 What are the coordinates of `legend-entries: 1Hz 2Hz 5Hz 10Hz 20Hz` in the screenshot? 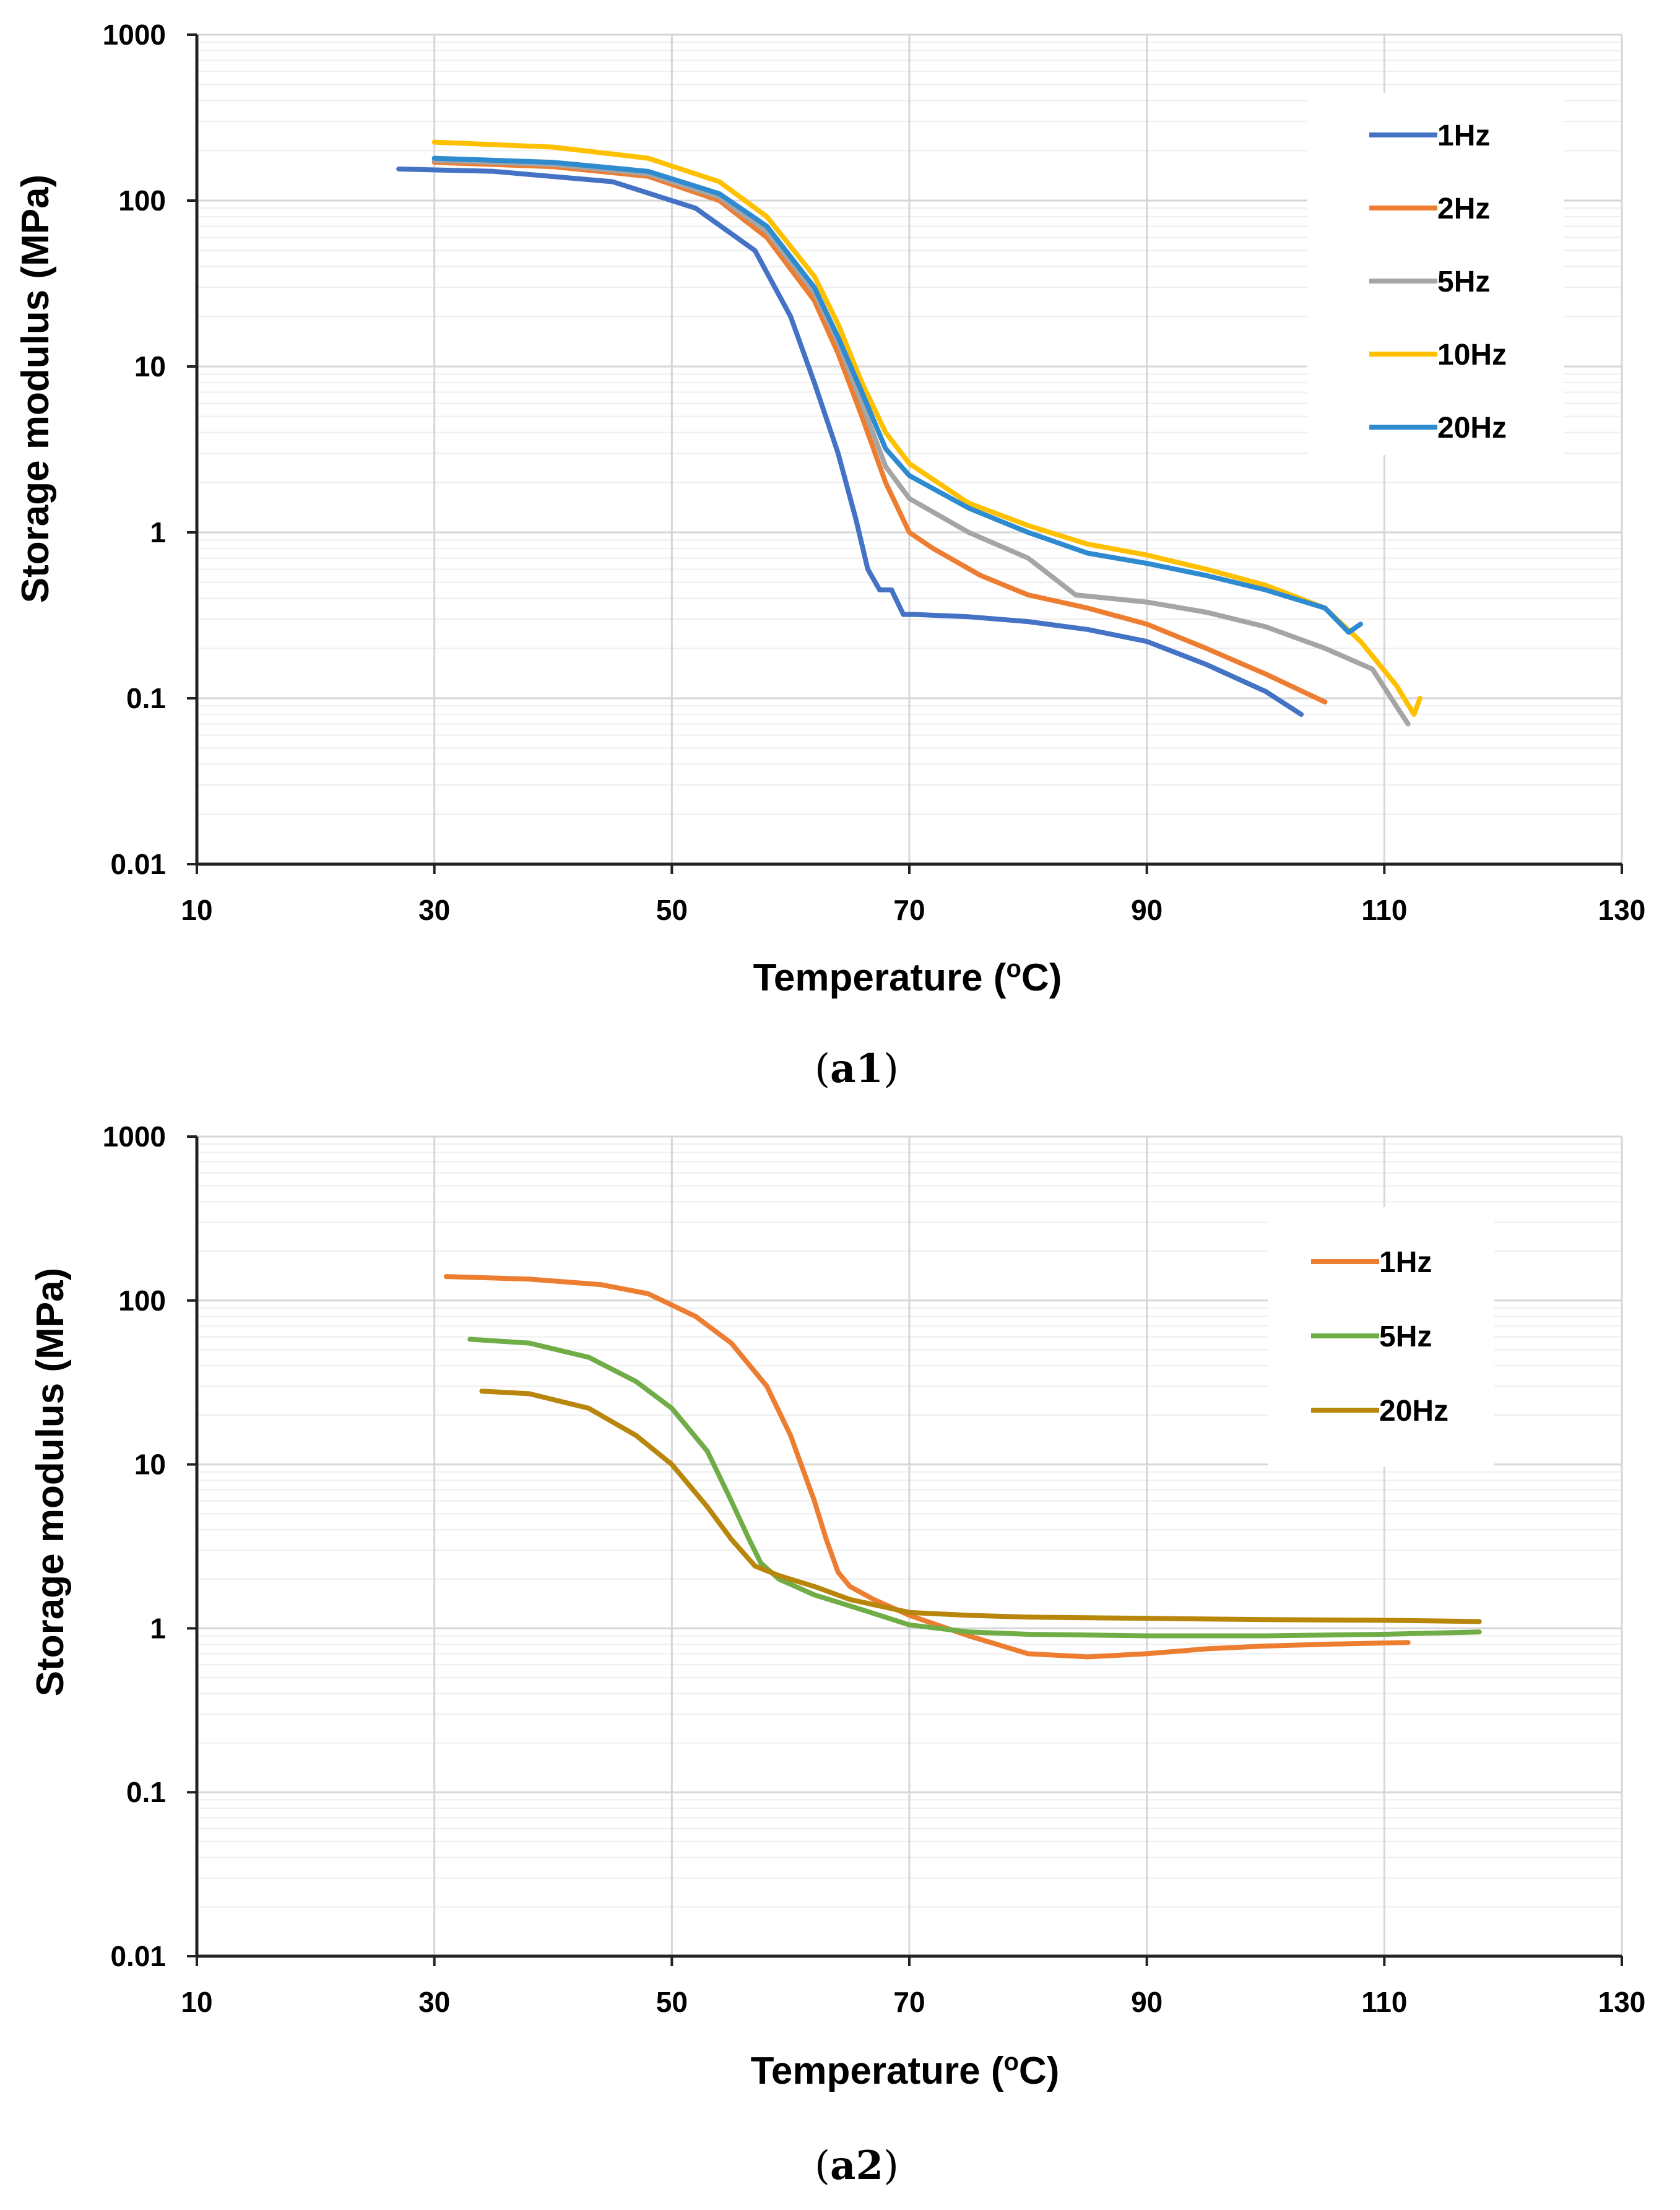 It's located at (1438, 281).